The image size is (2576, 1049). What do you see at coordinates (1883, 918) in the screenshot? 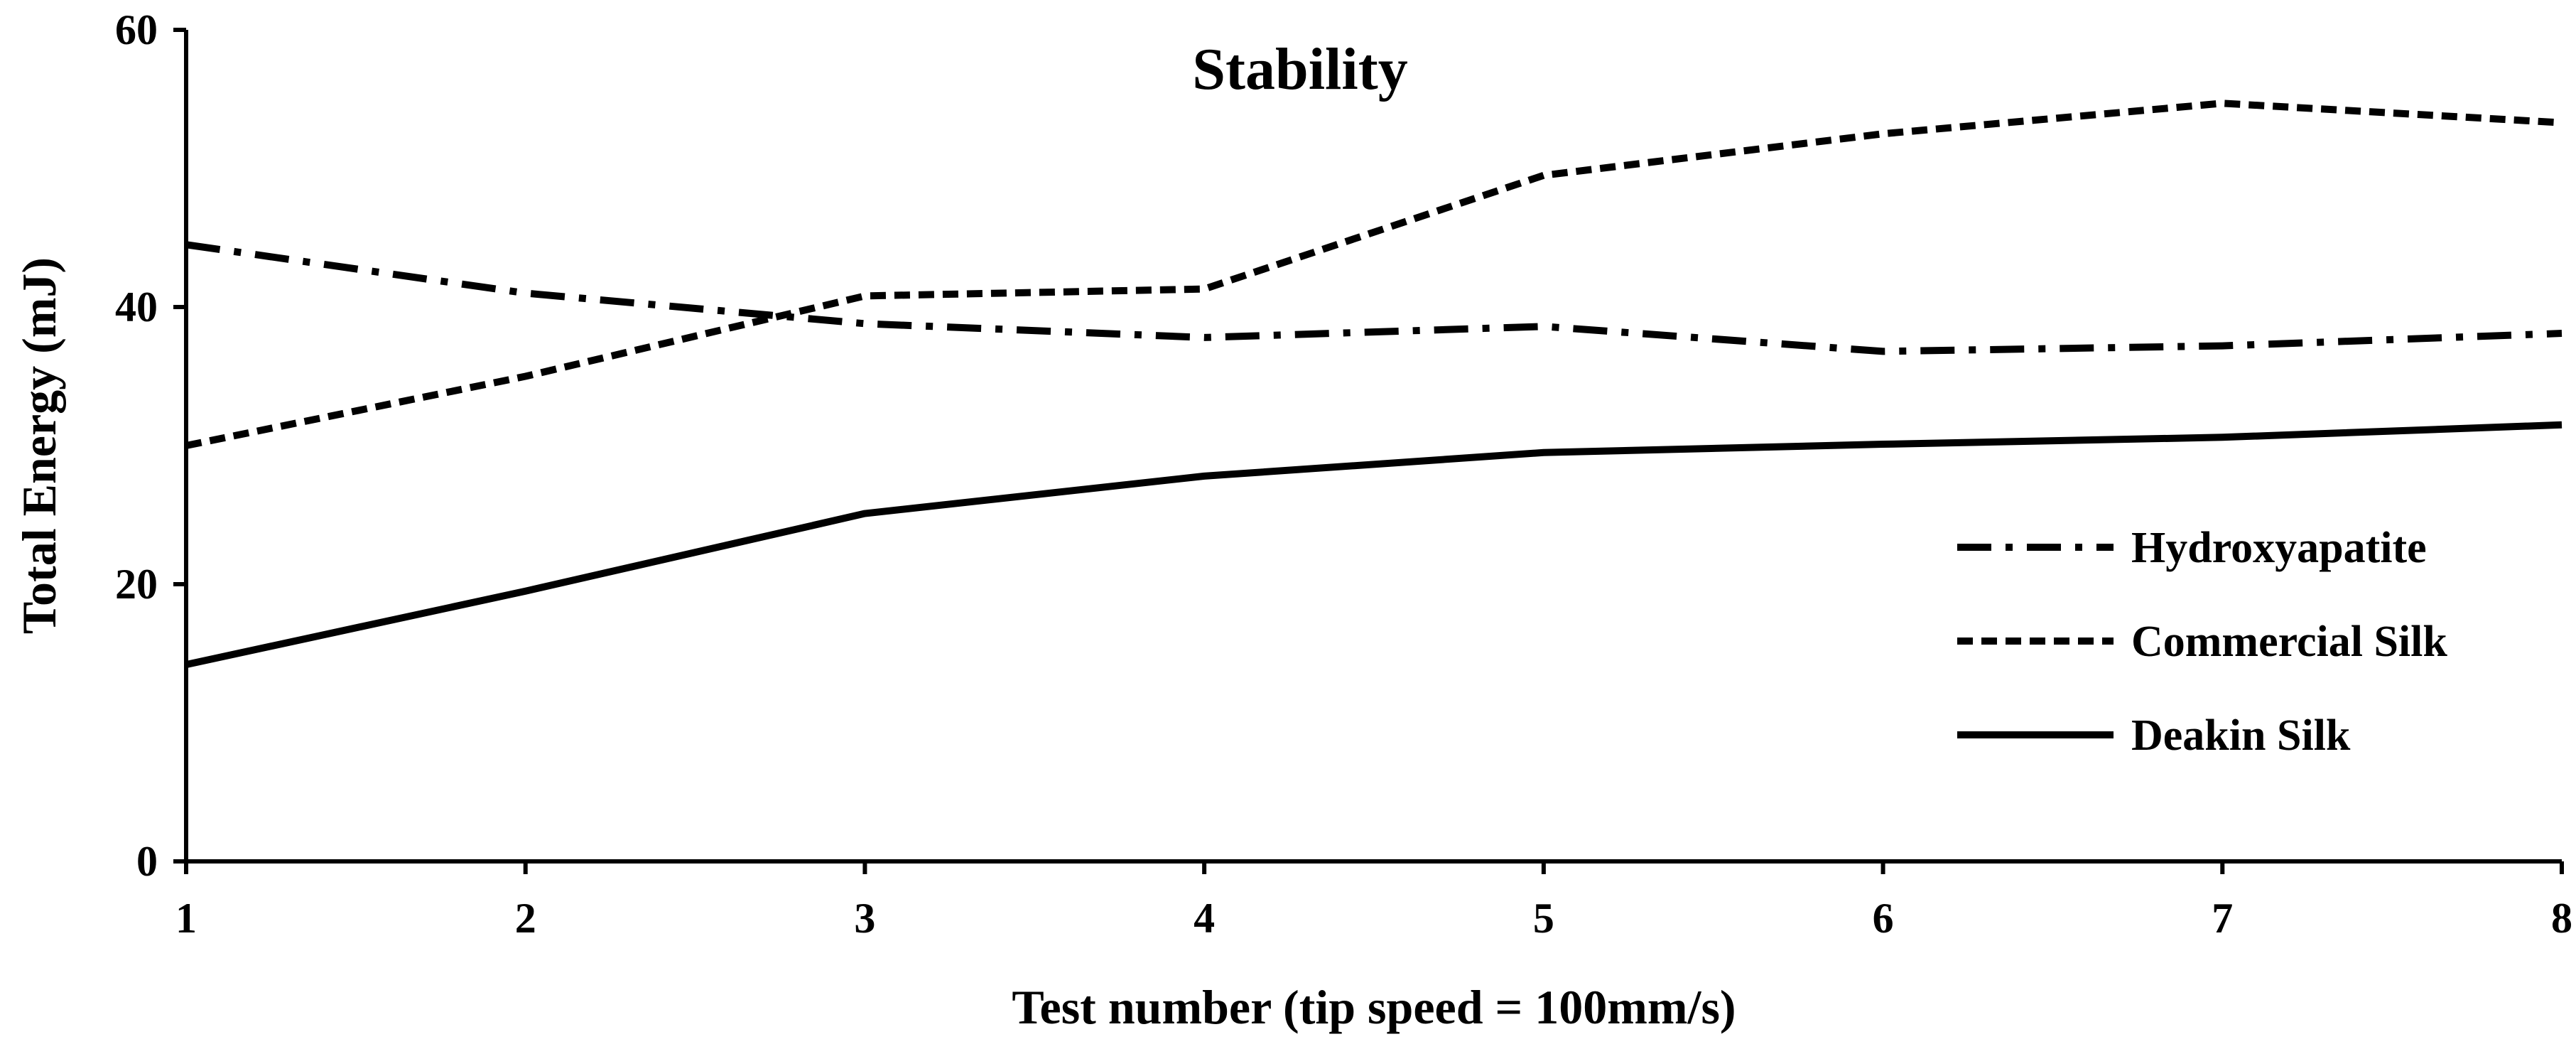
I see `x-tick-label: 6` at bounding box center [1883, 918].